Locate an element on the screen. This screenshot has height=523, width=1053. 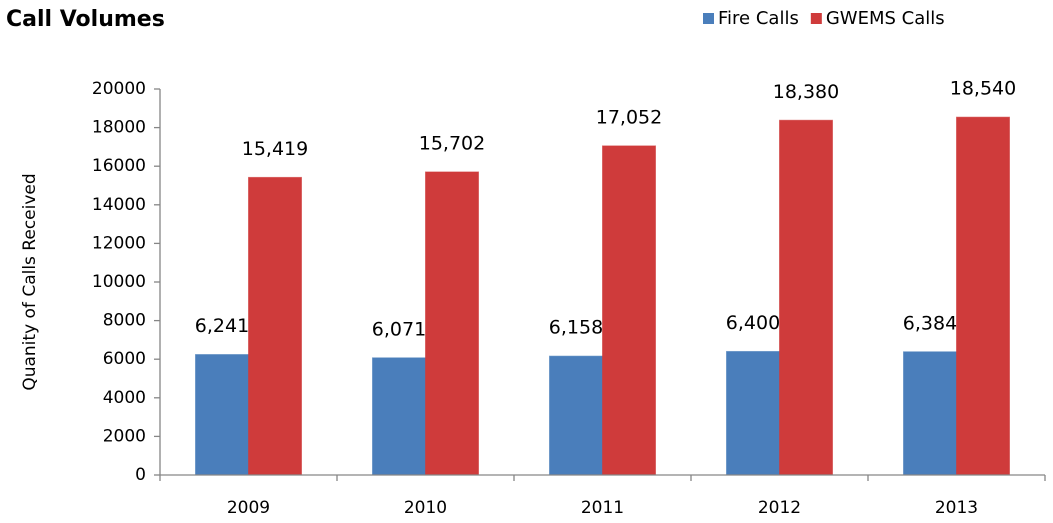
x-tick-label: 2010 is located at coordinates (425, 508).